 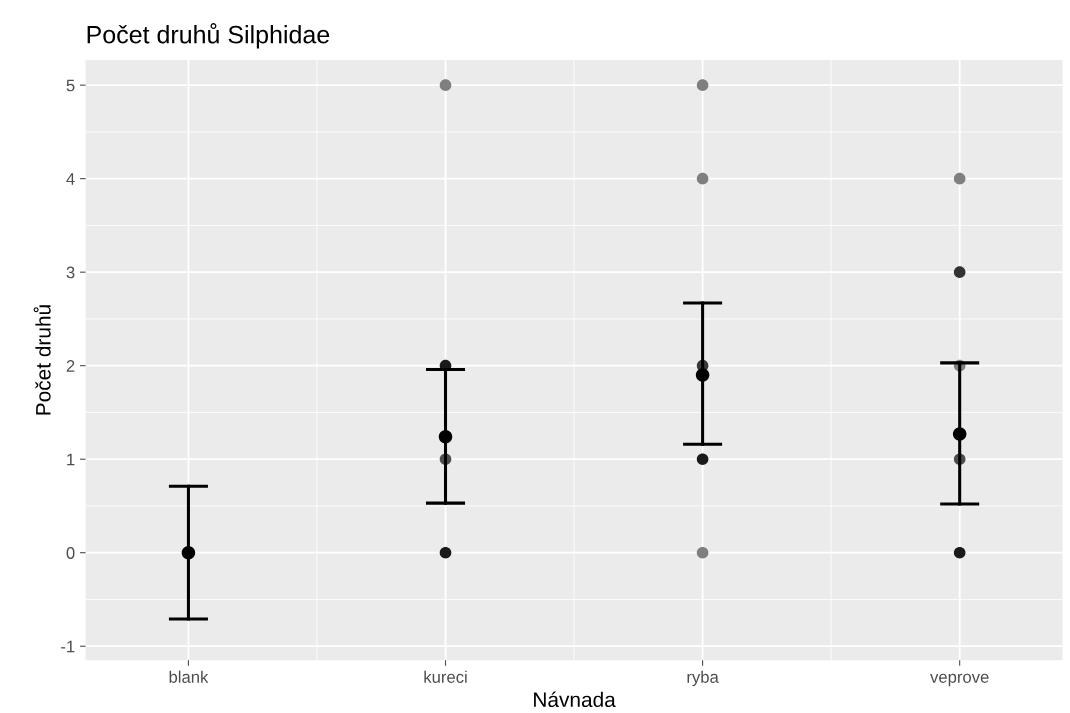 I want to click on y-tick-label: 2, so click(x=70, y=366).